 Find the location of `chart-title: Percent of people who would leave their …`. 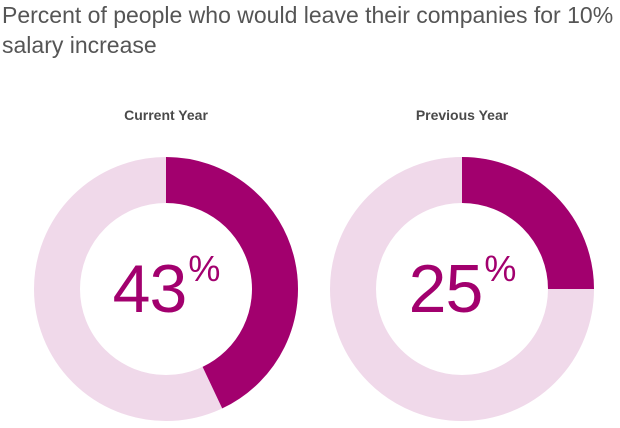

chart-title: Percent of people who would leave their … is located at coordinates (308, 30).